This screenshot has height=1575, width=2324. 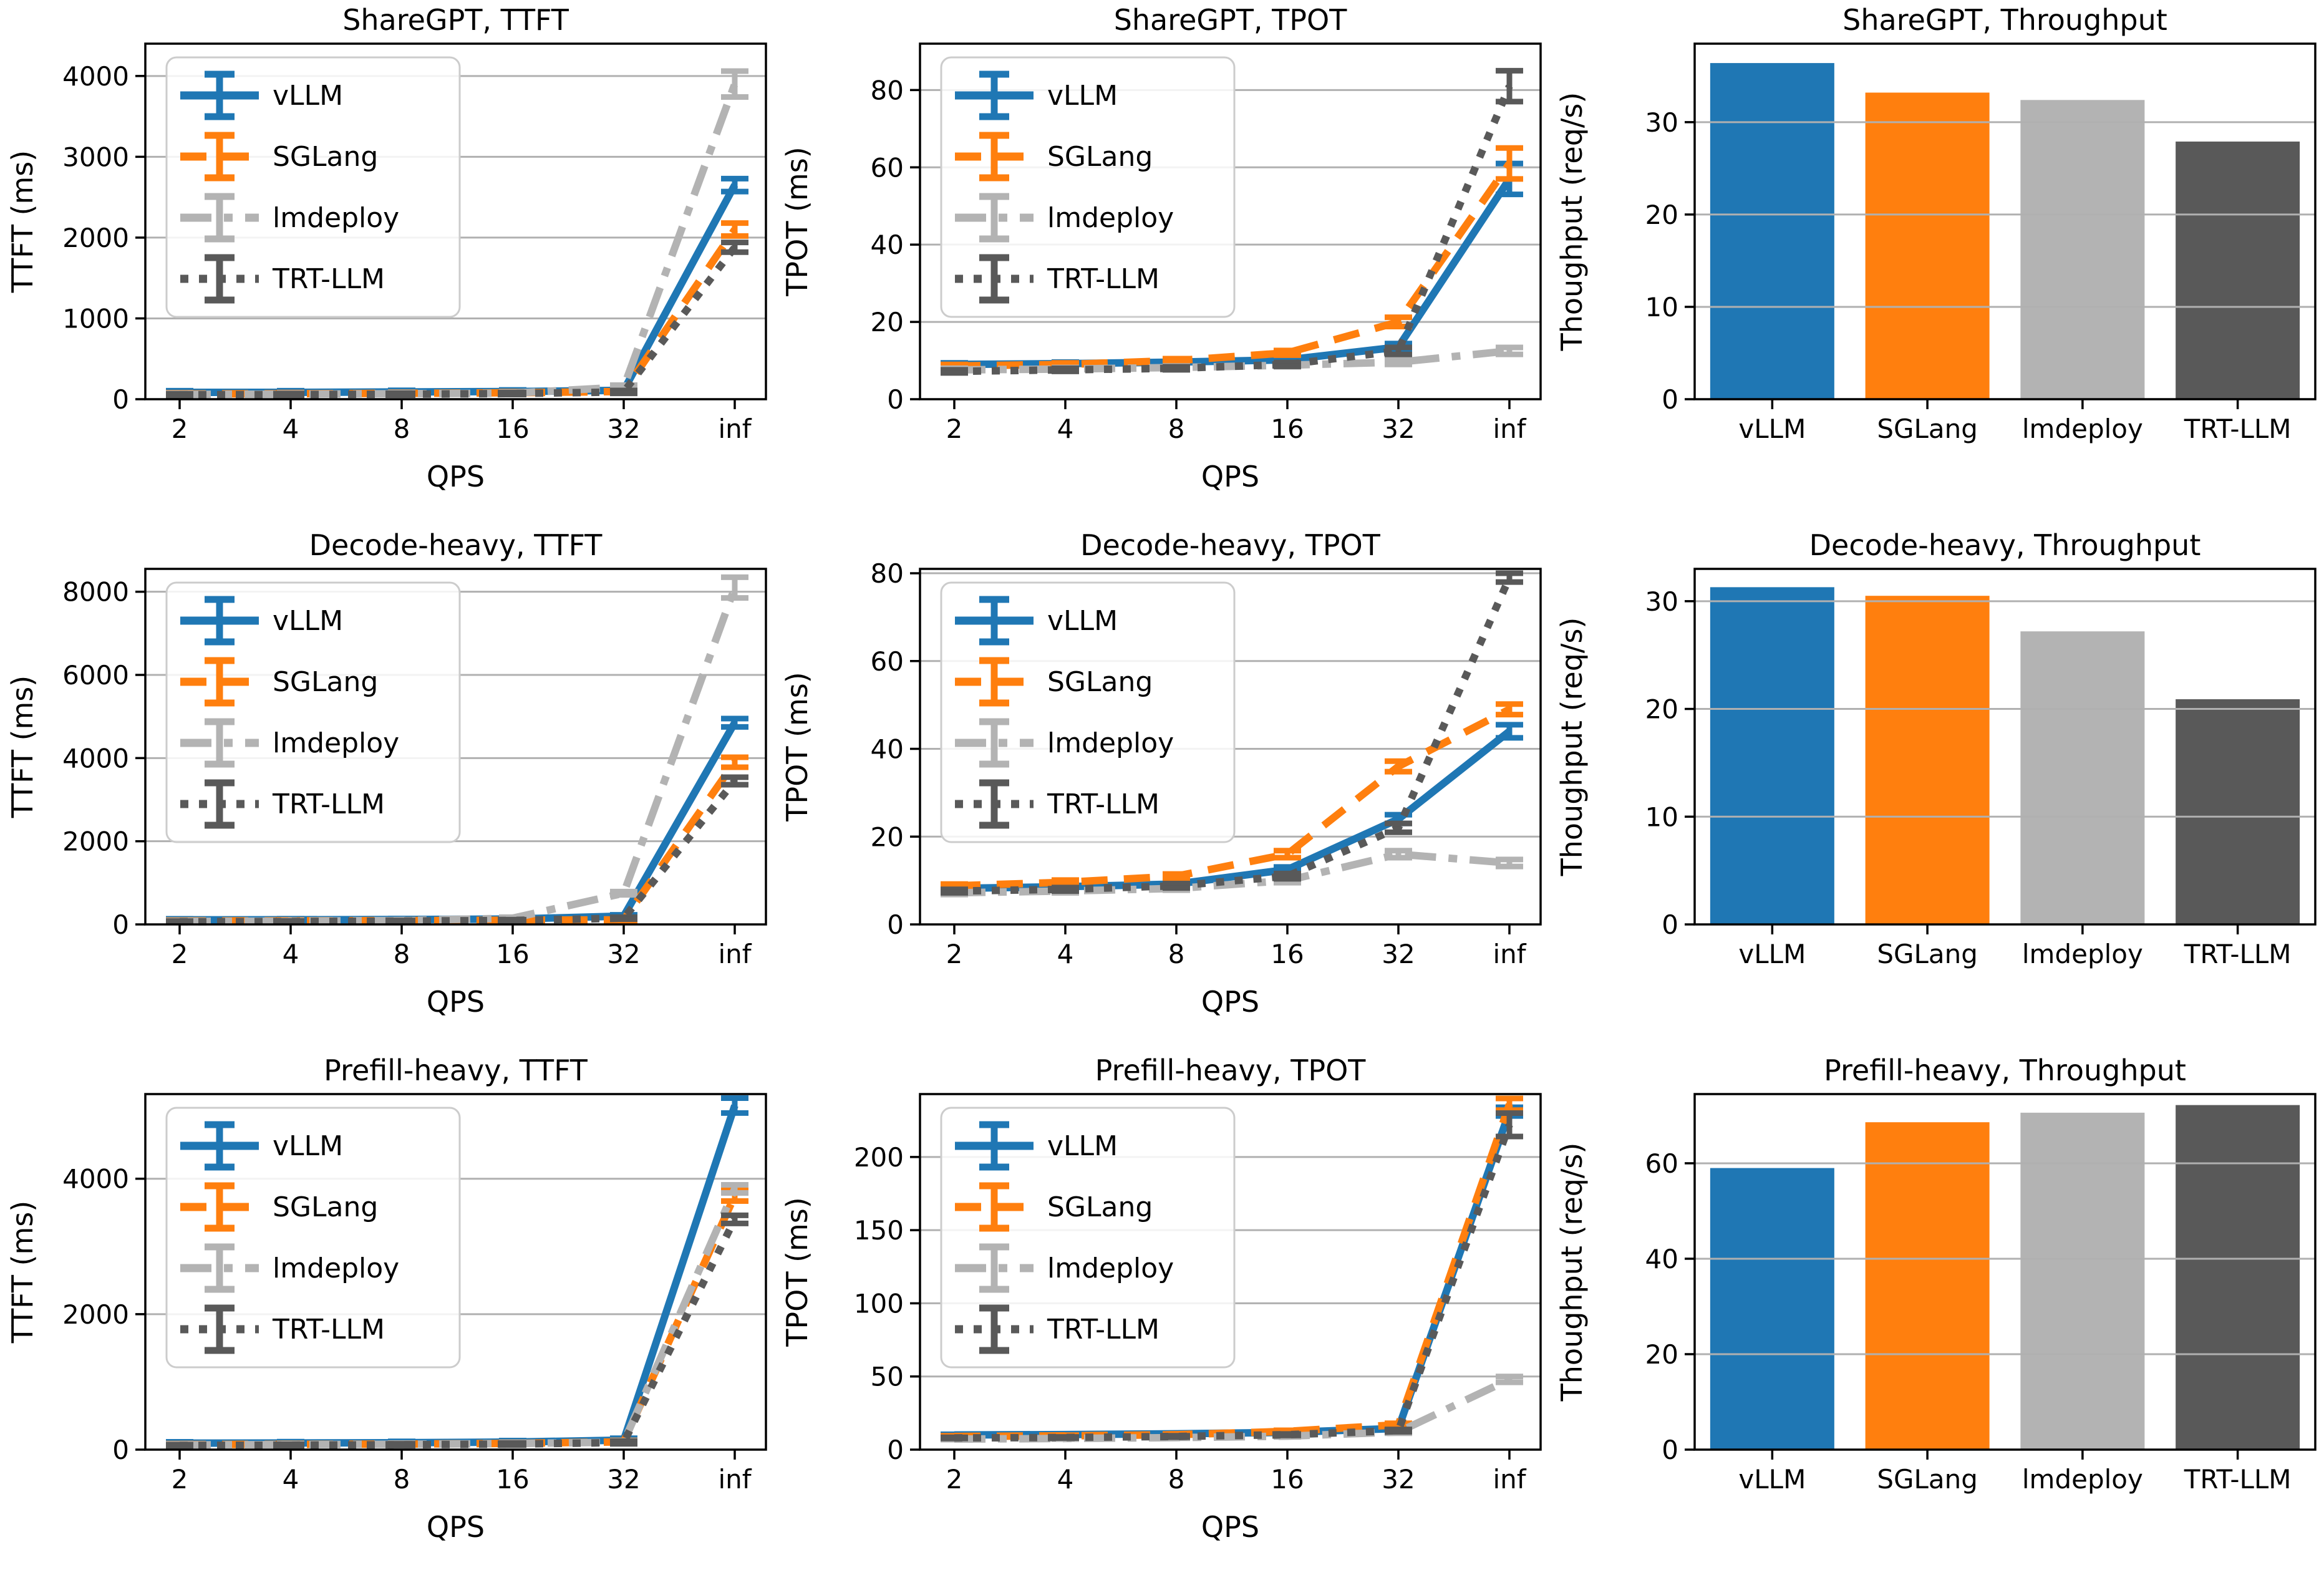 What do you see at coordinates (291, 429) in the screenshot?
I see `x-tick-label: 4` at bounding box center [291, 429].